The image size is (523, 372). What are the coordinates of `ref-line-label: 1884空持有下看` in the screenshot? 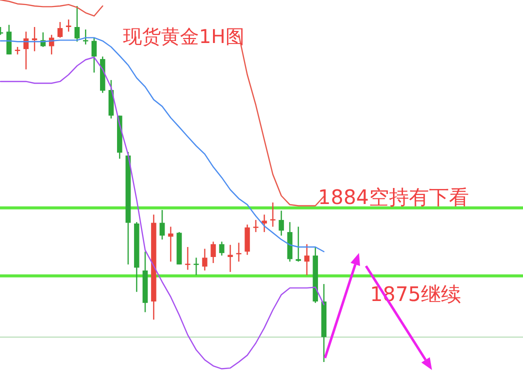 It's located at (393, 196).